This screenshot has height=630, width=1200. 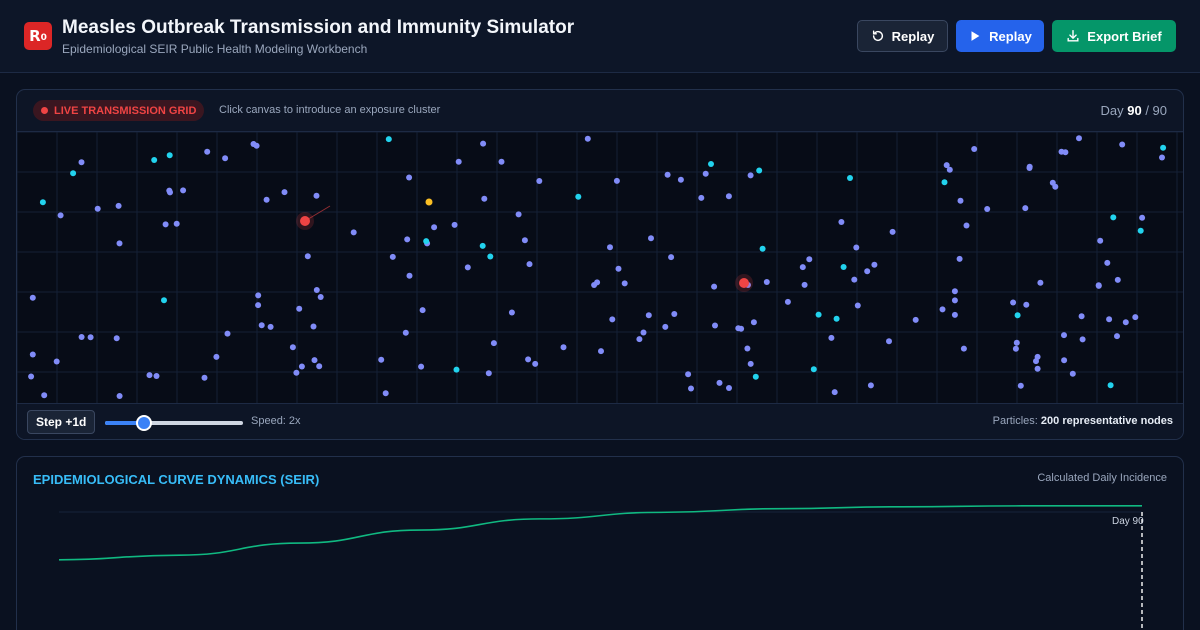 I want to click on infected-particle, so click(x=744, y=283).